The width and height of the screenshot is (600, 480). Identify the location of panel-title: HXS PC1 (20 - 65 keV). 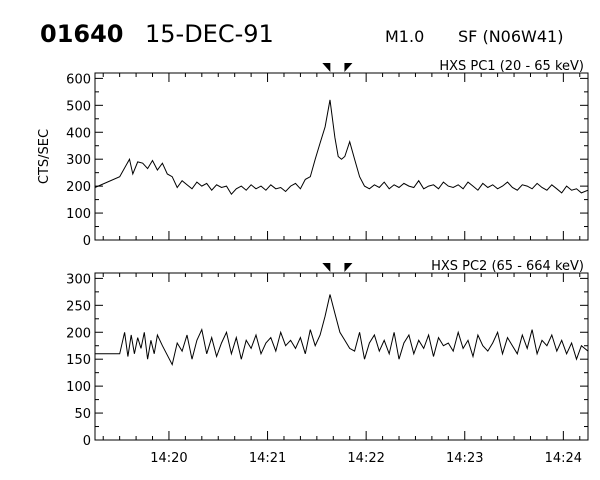
(511, 66).